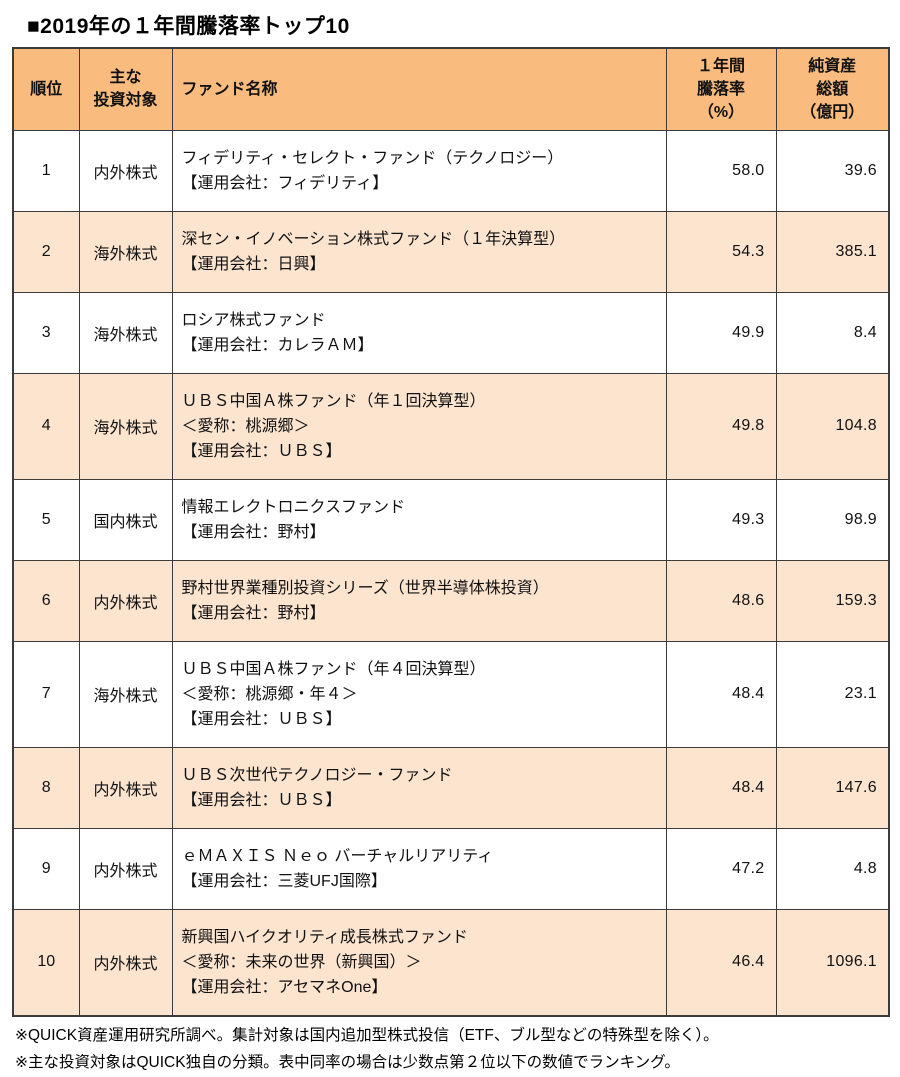 This screenshot has width=900, height=1077. What do you see at coordinates (721, 170) in the screenshot?
I see `return-cell: 58.0` at bounding box center [721, 170].